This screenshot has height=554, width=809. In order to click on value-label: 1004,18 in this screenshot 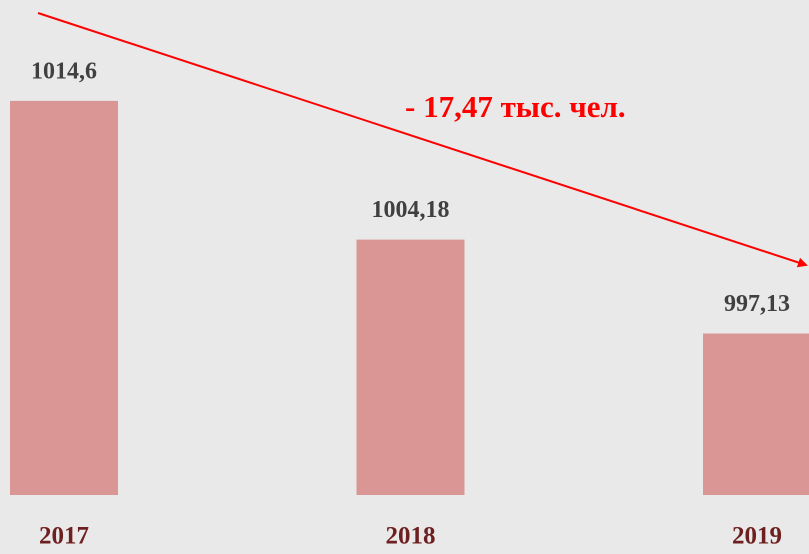, I will do `click(411, 210)`.